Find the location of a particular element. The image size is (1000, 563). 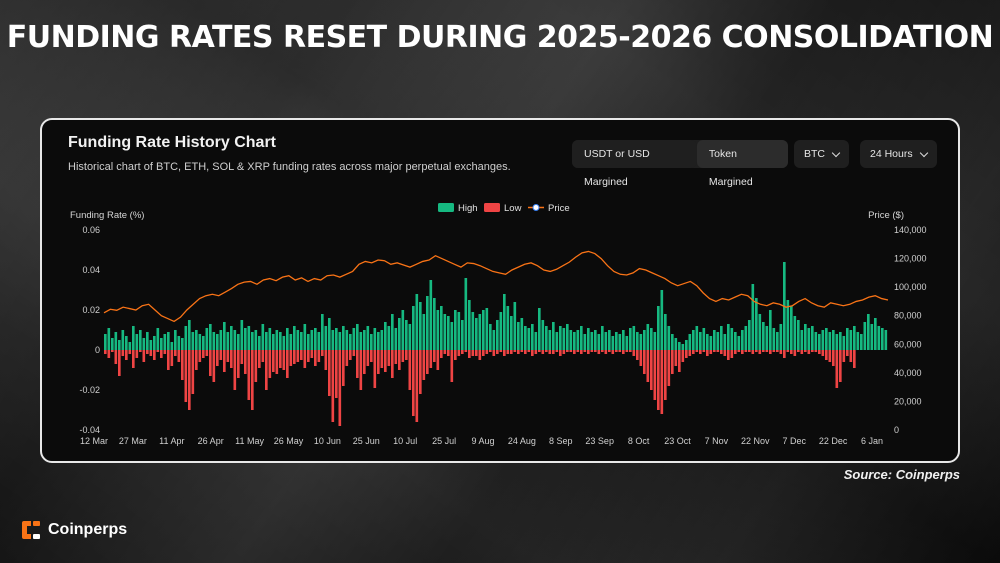

y2-tick-label: 20,000 is located at coordinates (908, 401).